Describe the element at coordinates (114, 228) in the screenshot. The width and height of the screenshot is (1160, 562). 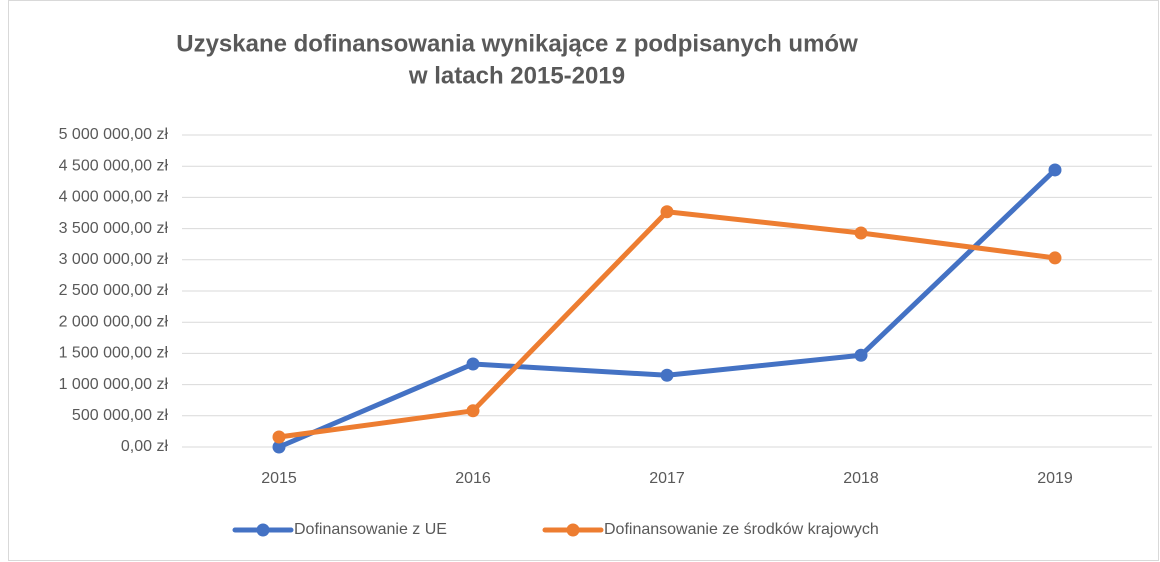
I see `y-tick-label: 3 500 000,00 zł` at that location.